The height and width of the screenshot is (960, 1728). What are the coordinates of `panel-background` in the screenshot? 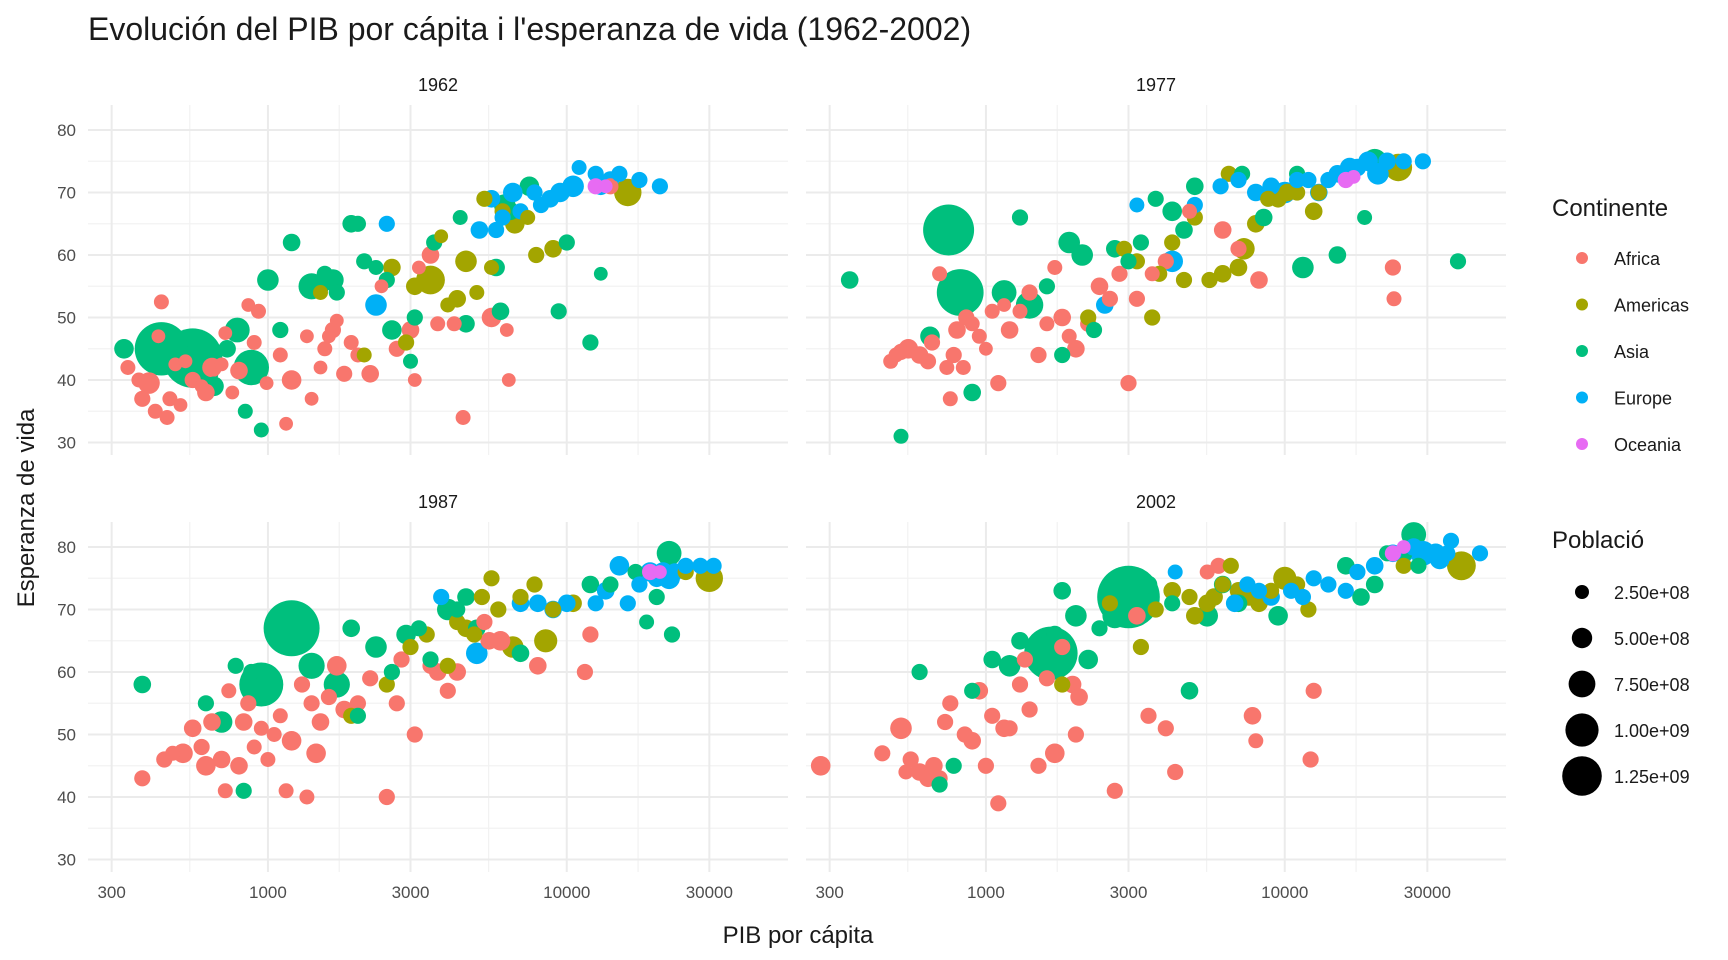 It's located at (1156, 697).